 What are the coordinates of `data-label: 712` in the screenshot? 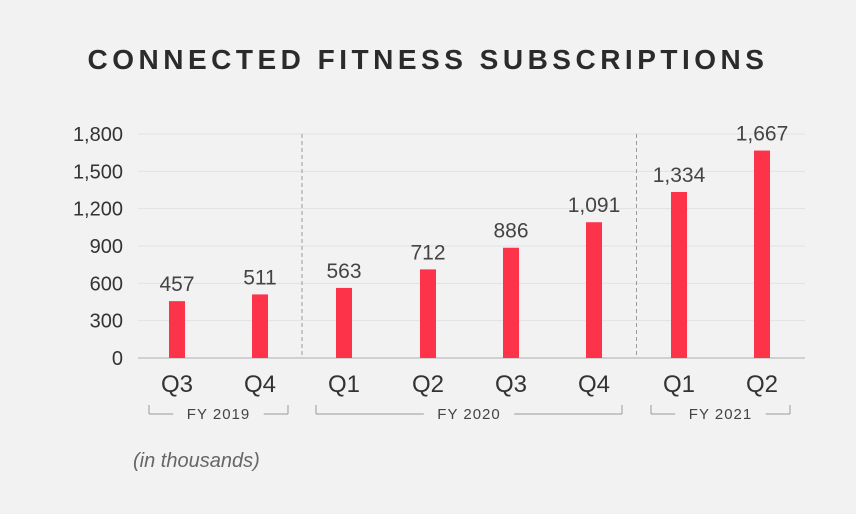 It's located at (427, 252).